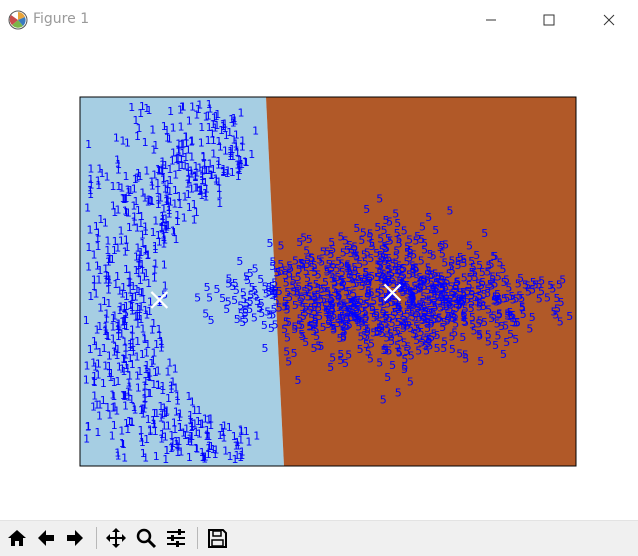 Image resolution: width=638 pixels, height=556 pixels. I want to click on minimize-icon, so click(491, 20).